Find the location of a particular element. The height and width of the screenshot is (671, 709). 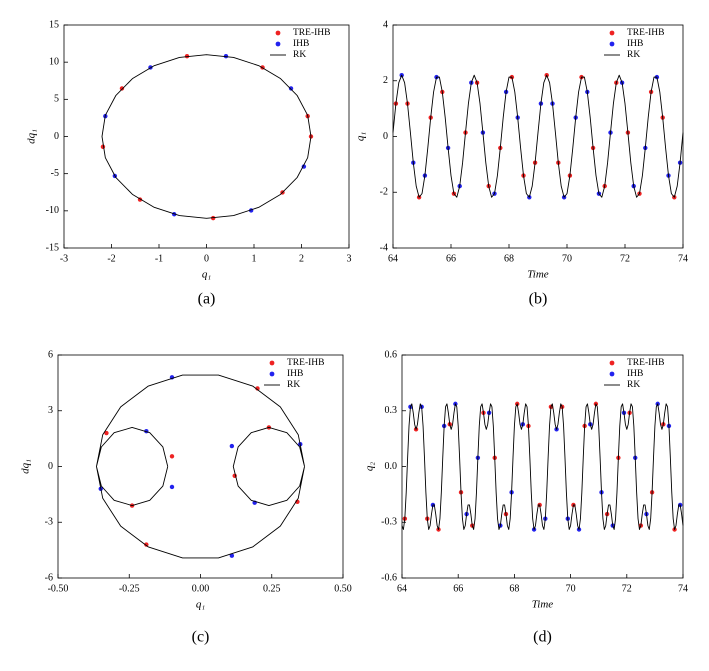

y-tick-label: 10 is located at coordinates (54, 61).